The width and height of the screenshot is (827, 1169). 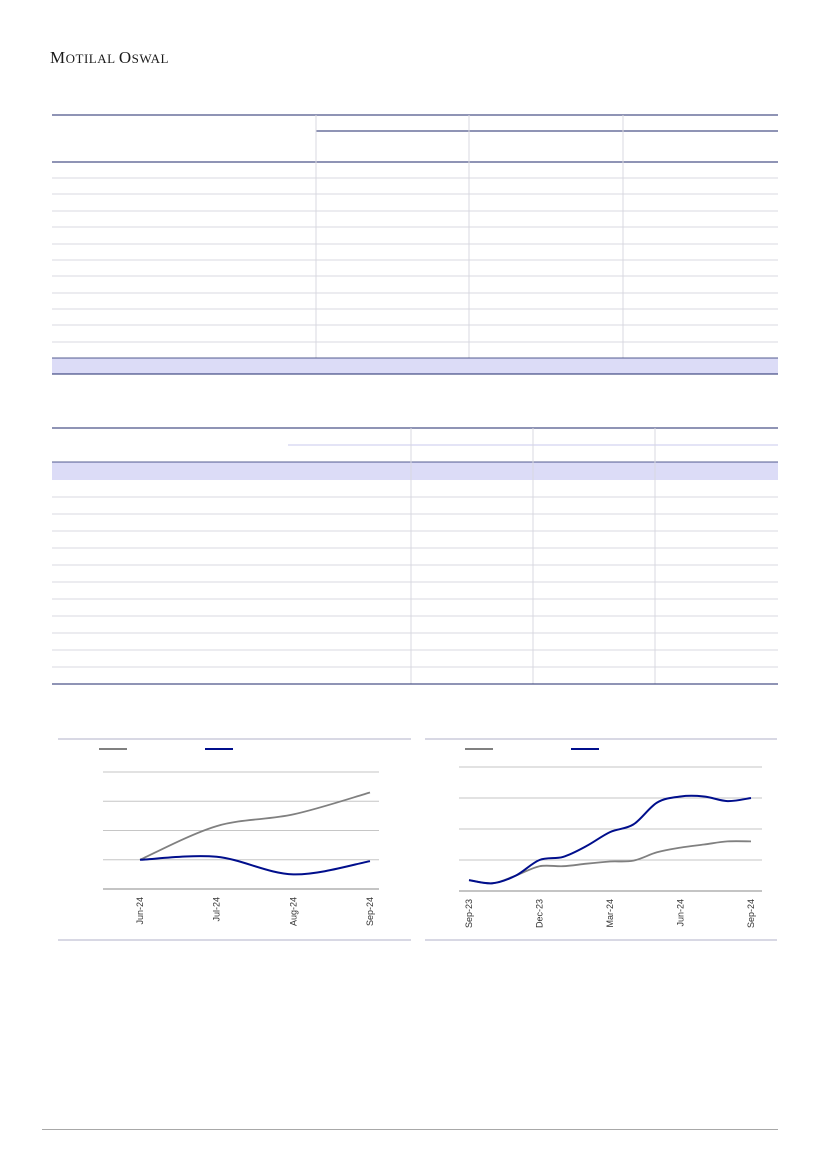 What do you see at coordinates (540, 913) in the screenshot?
I see `chart-tick-label: Dec-23` at bounding box center [540, 913].